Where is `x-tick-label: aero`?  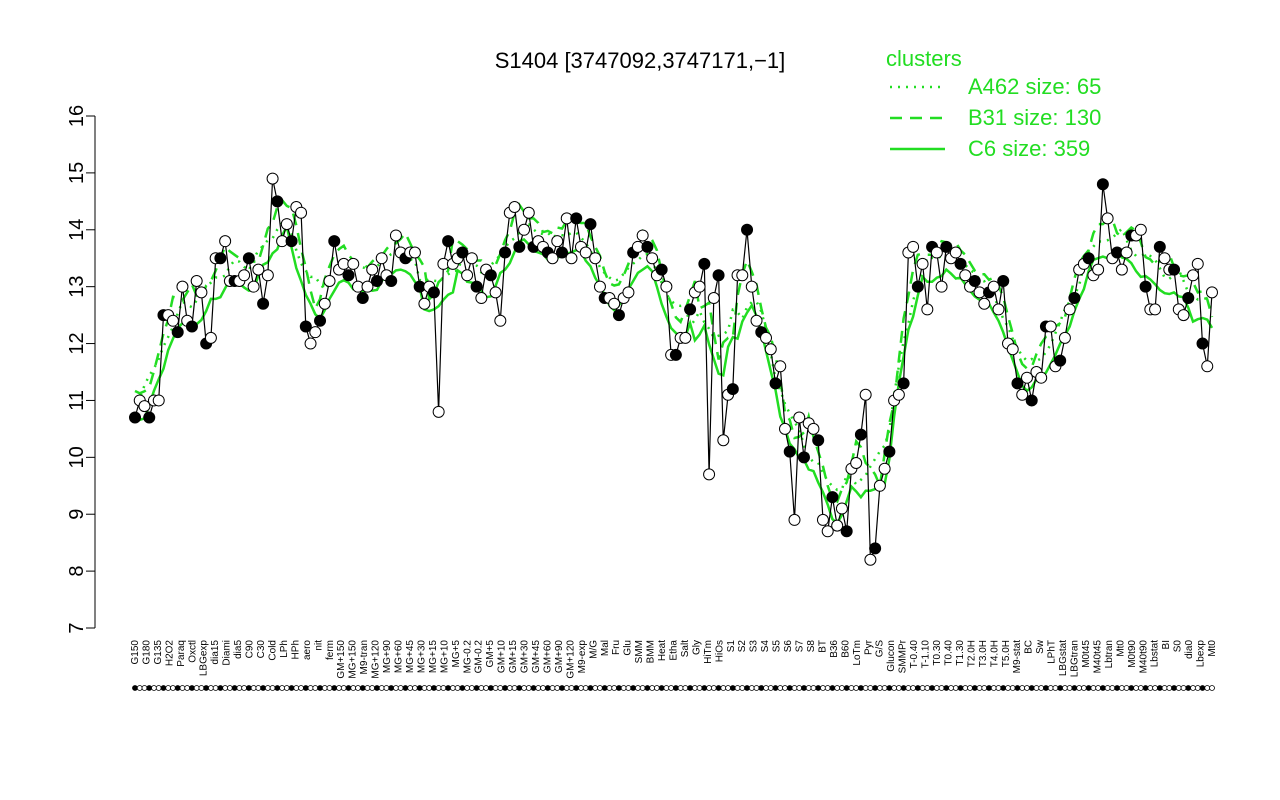
x-tick-label: aero is located at coordinates (307, 650).